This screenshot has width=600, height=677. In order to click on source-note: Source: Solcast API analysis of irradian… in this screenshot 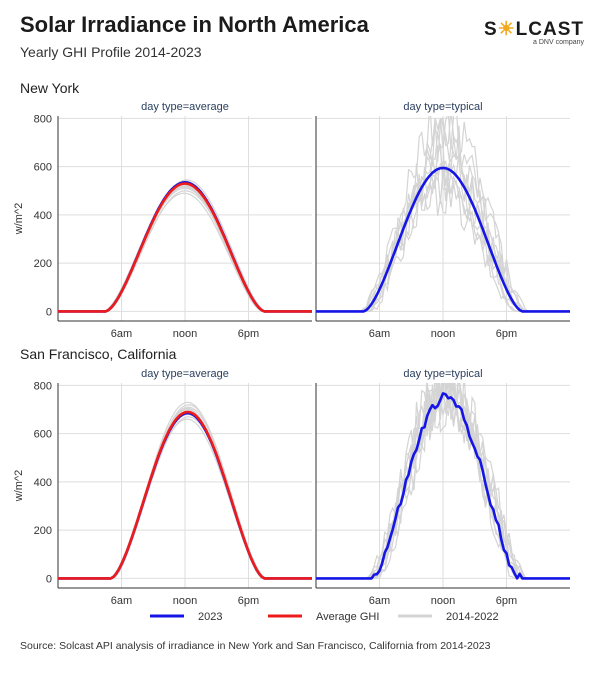, I will do `click(255, 646)`.